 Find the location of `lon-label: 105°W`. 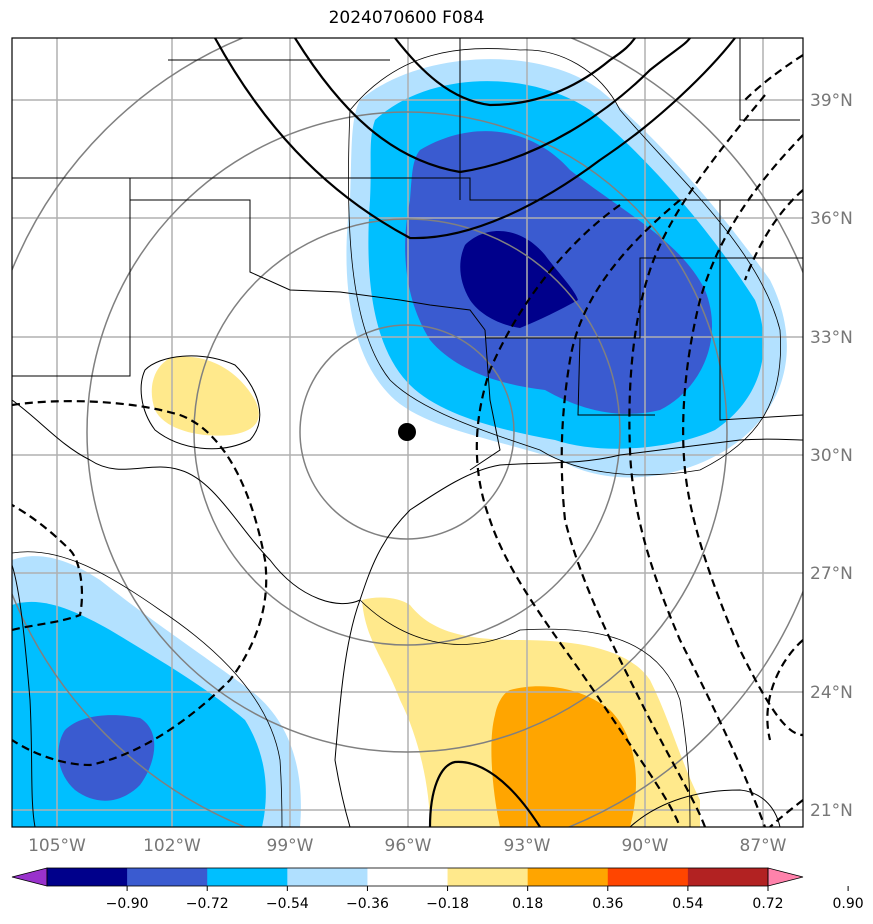

lon-label: 105°W is located at coordinates (57, 846).